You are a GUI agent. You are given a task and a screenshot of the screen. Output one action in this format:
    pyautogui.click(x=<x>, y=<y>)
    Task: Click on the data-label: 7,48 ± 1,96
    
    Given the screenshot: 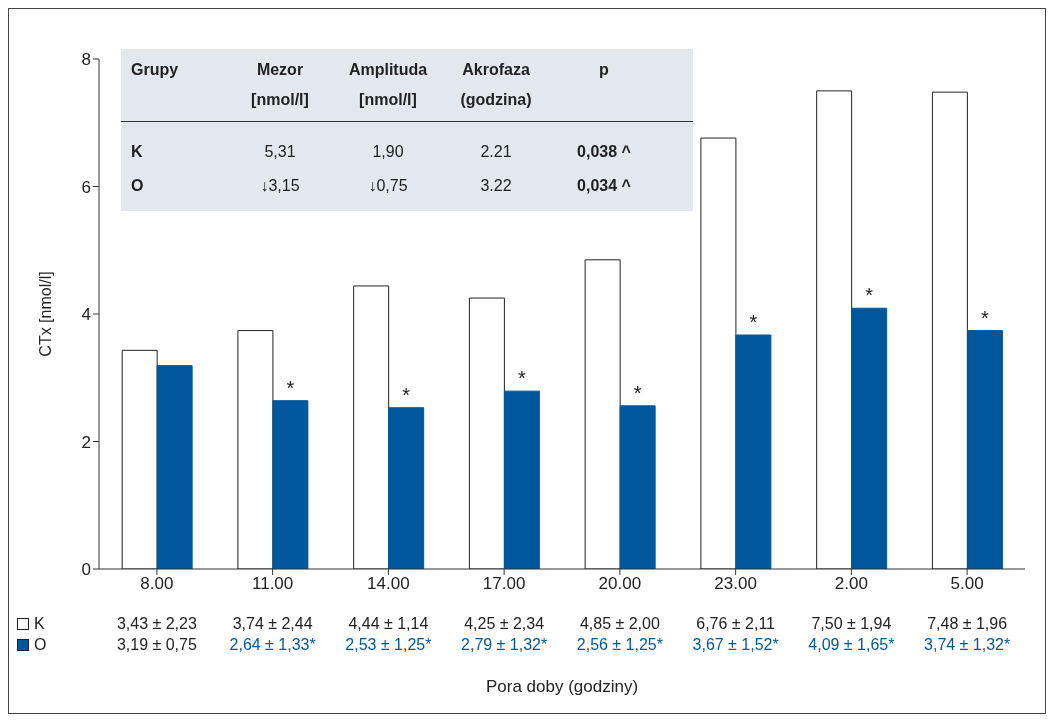 What is the action you would take?
    pyautogui.click(x=967, y=624)
    